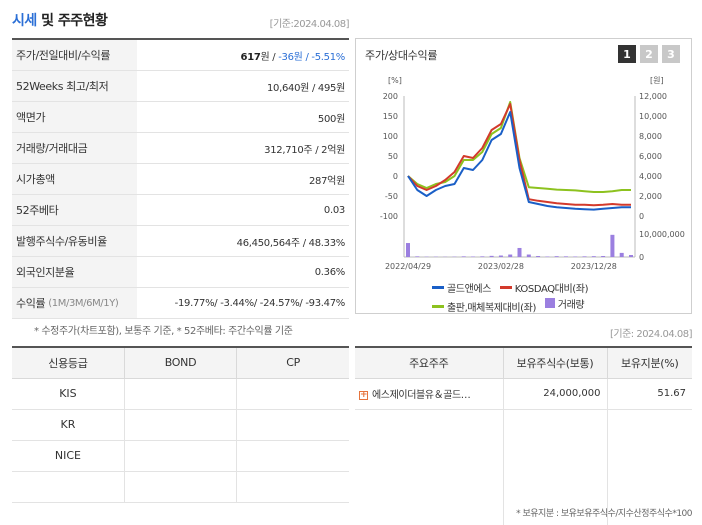  Describe the element at coordinates (641, 216) in the screenshot. I see `y2-tick-label: 0` at that location.